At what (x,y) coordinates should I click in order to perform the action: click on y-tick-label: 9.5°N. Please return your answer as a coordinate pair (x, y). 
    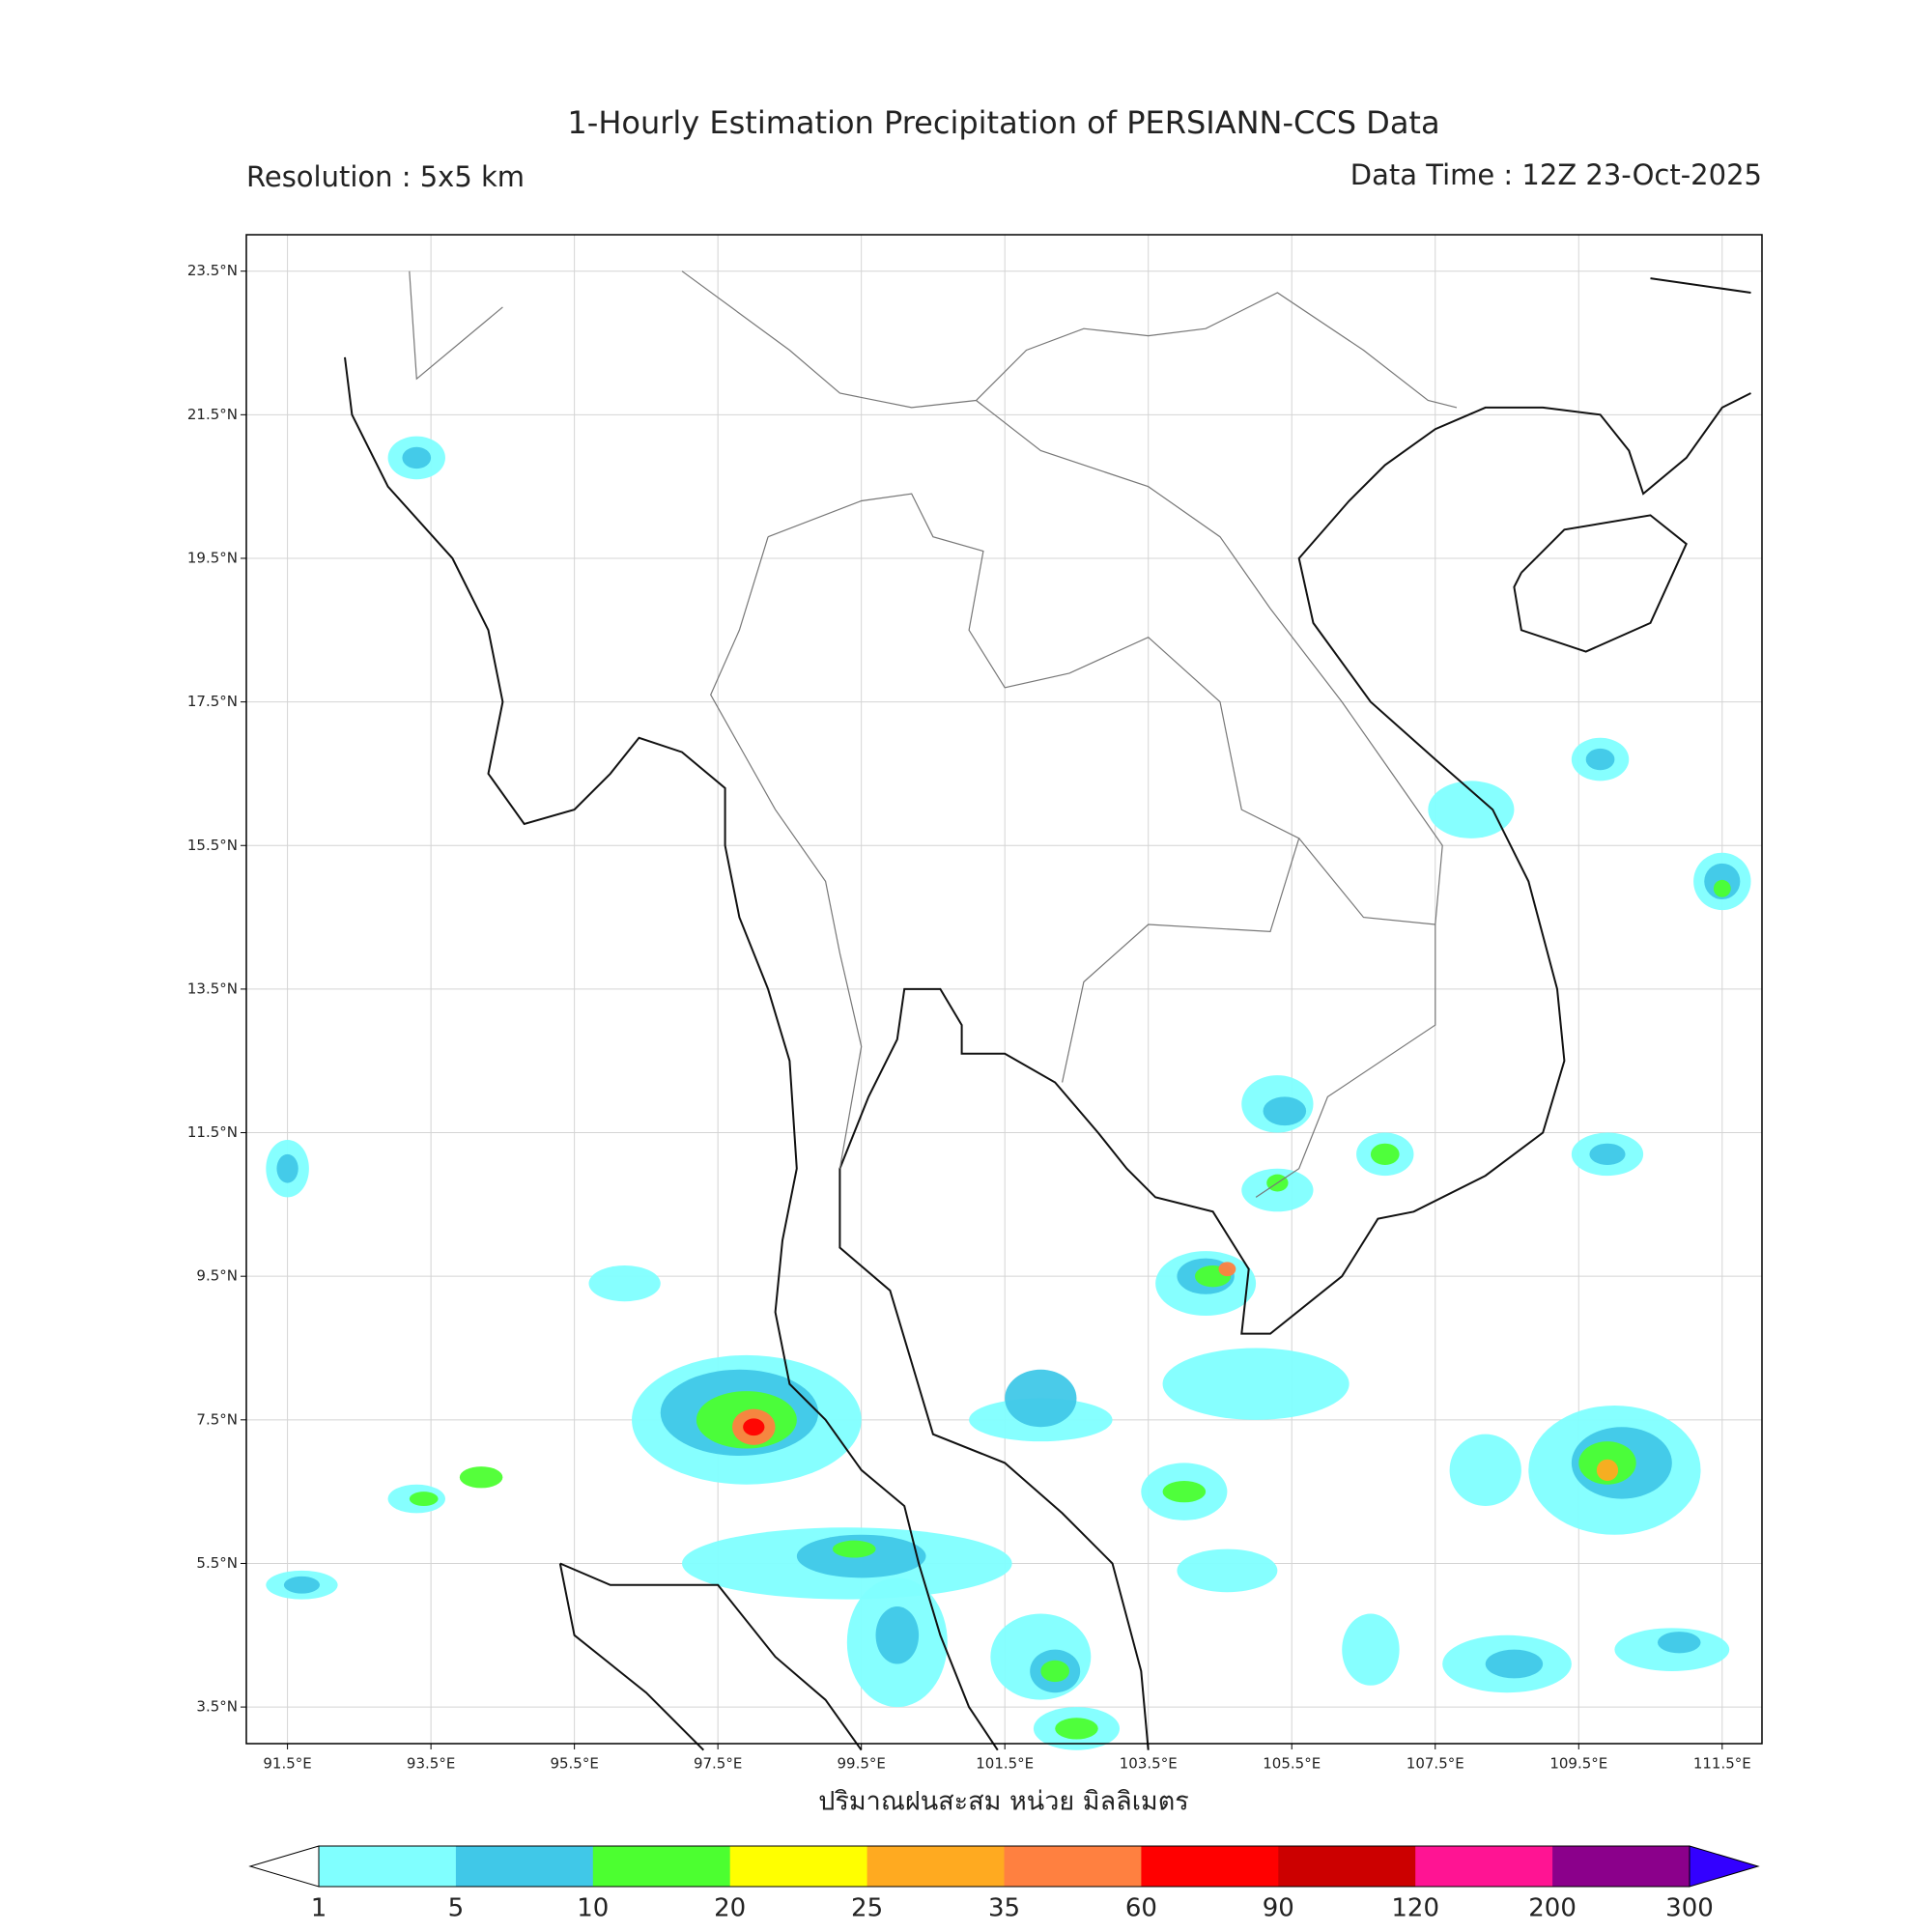
    Looking at the image, I should click on (217, 1276).